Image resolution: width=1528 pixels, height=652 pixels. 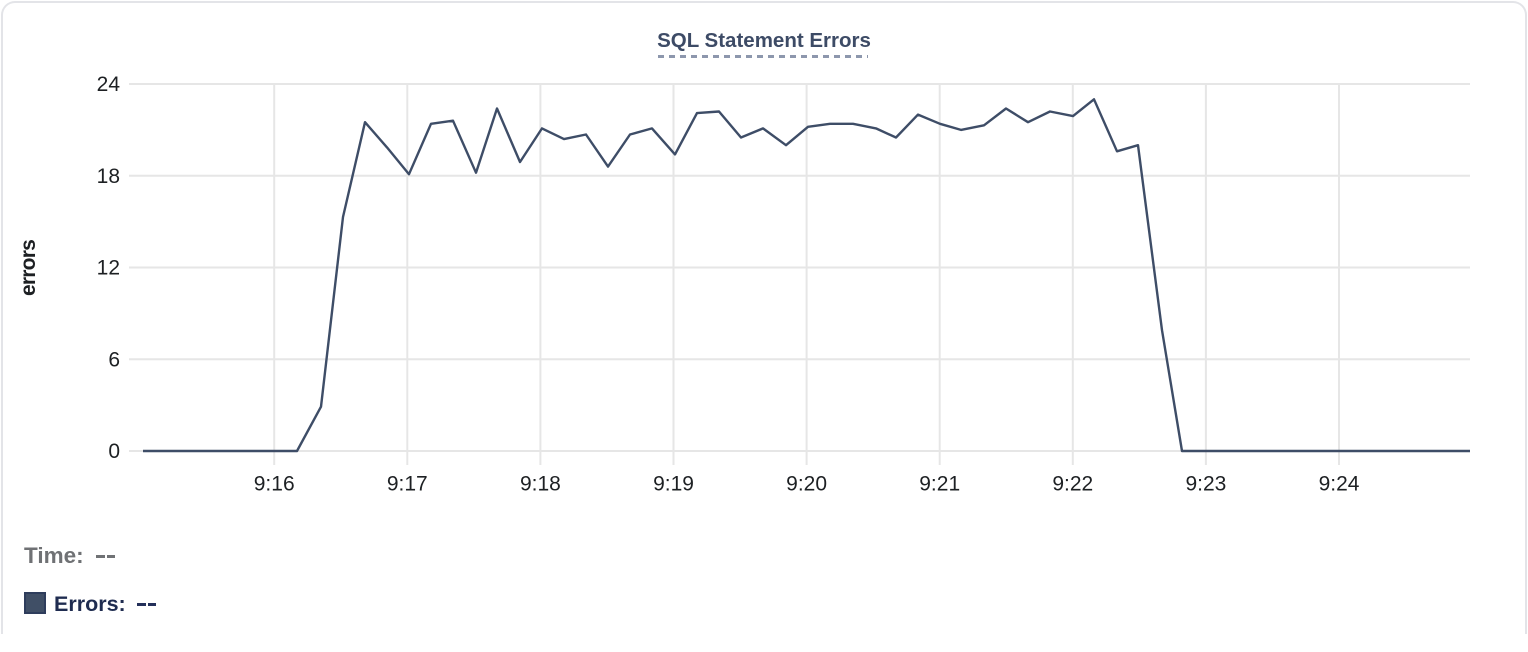 I want to click on svg-text: 9:20, so click(x=806, y=484).